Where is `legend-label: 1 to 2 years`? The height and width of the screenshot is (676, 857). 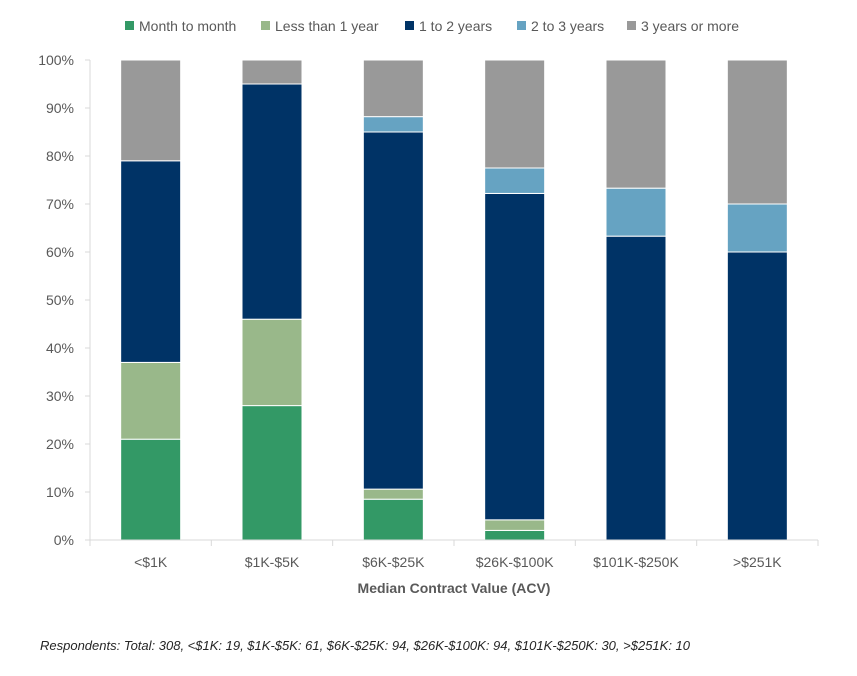
legend-label: 1 to 2 years is located at coordinates (455, 26).